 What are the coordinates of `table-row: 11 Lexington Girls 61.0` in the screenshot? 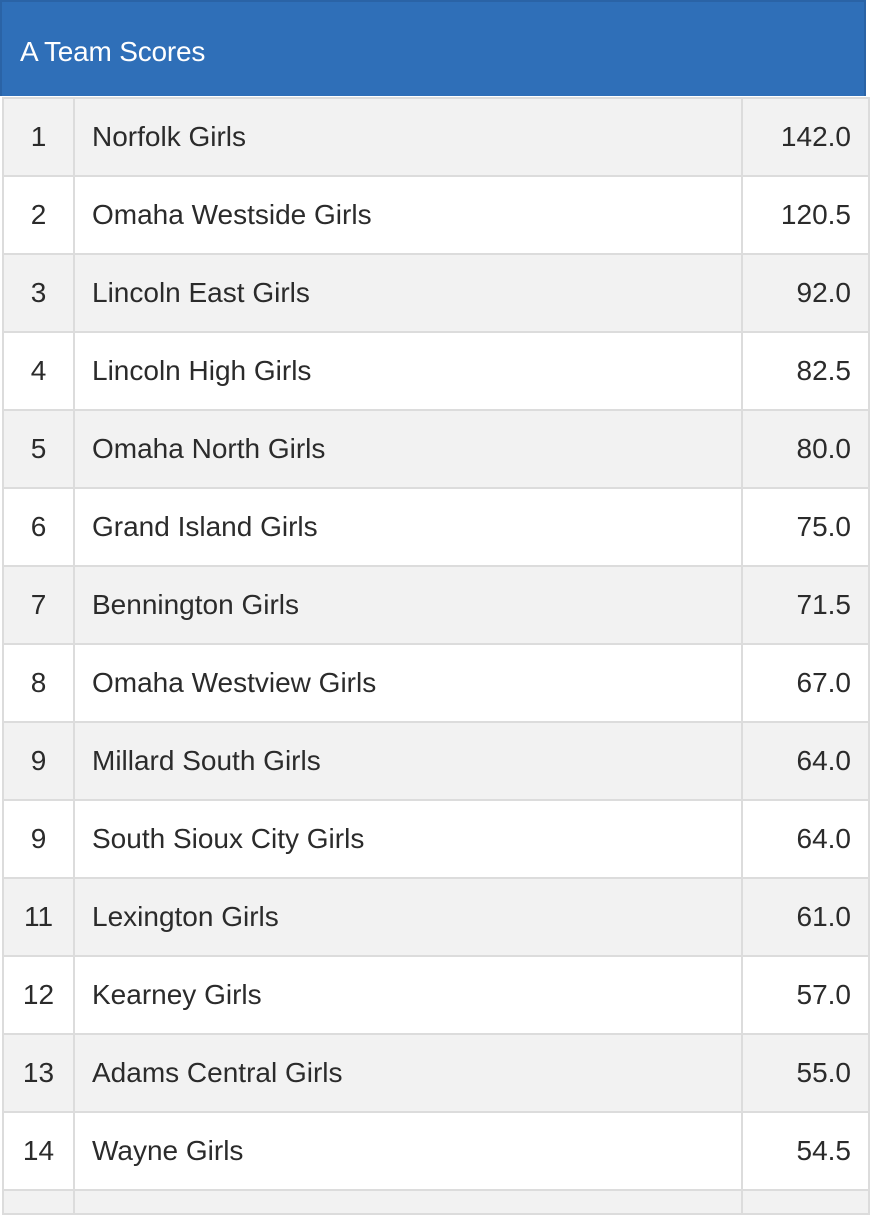 It's located at (436, 917).